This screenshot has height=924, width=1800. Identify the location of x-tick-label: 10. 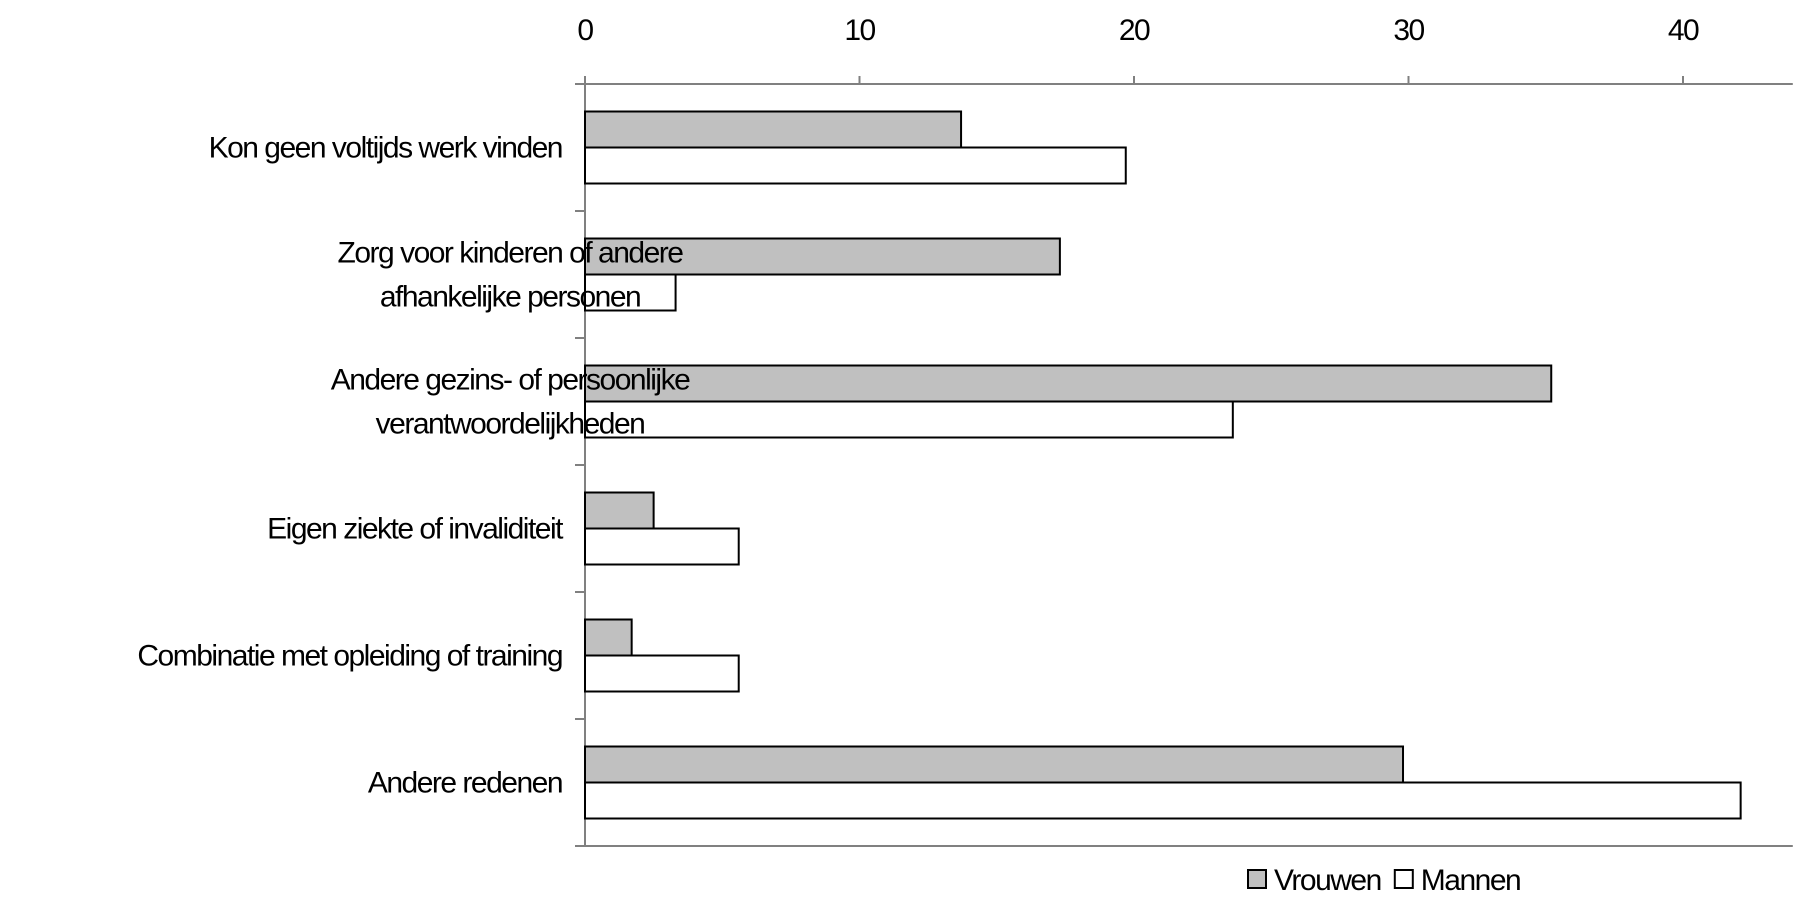
(859, 30).